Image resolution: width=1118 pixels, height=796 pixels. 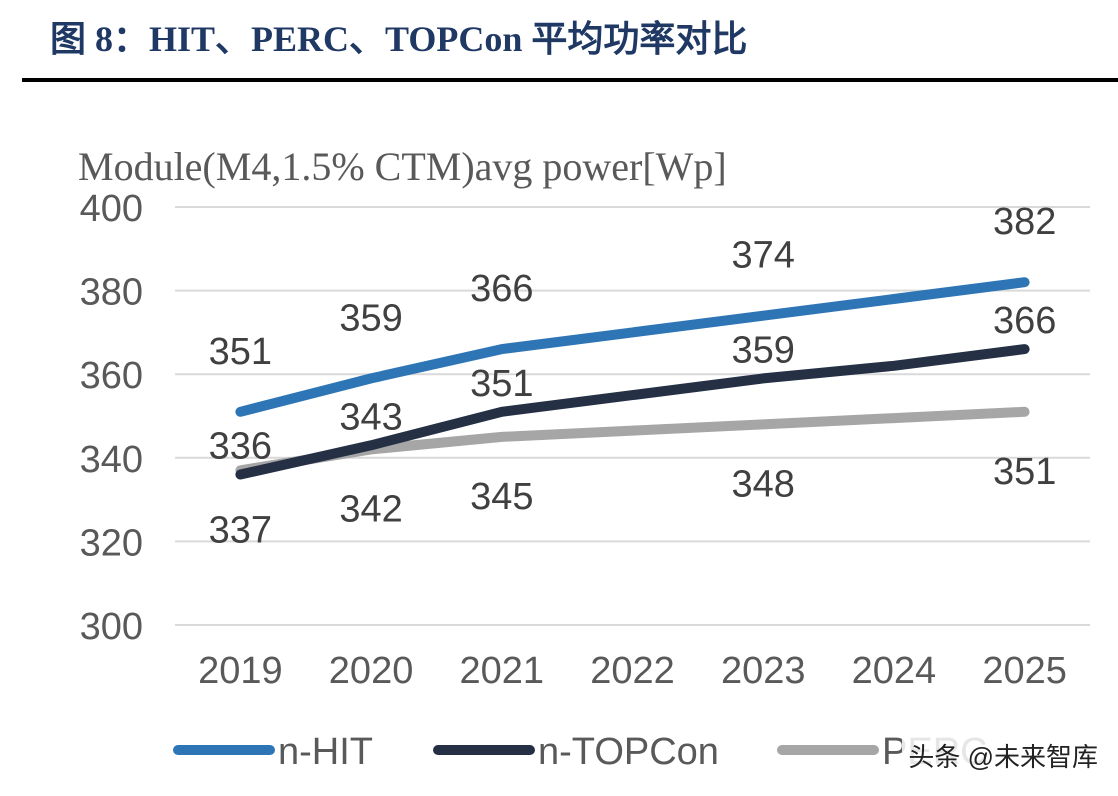 What do you see at coordinates (370, 509) in the screenshot?
I see `data-label: 342` at bounding box center [370, 509].